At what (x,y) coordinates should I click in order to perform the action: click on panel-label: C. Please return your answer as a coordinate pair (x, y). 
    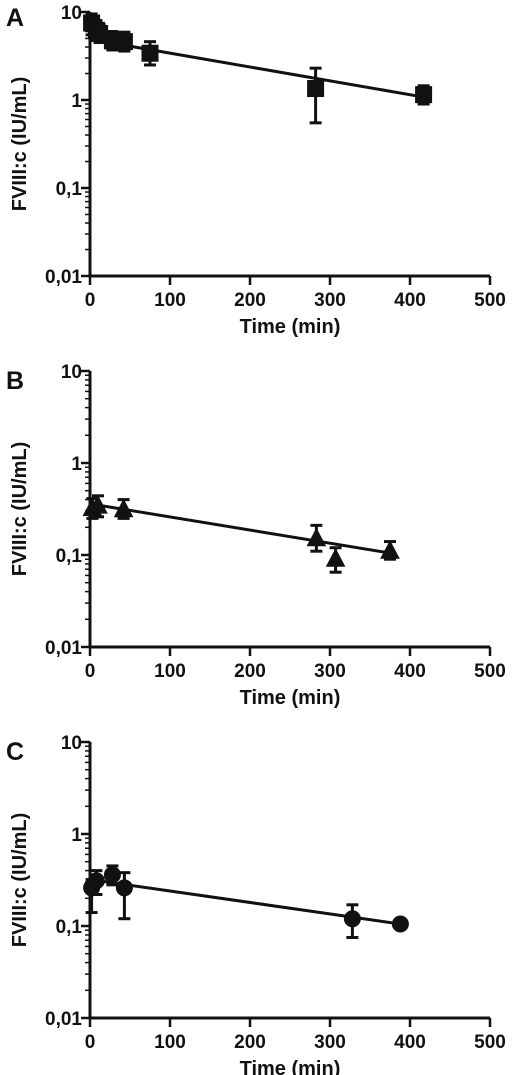
    Looking at the image, I should click on (15, 752).